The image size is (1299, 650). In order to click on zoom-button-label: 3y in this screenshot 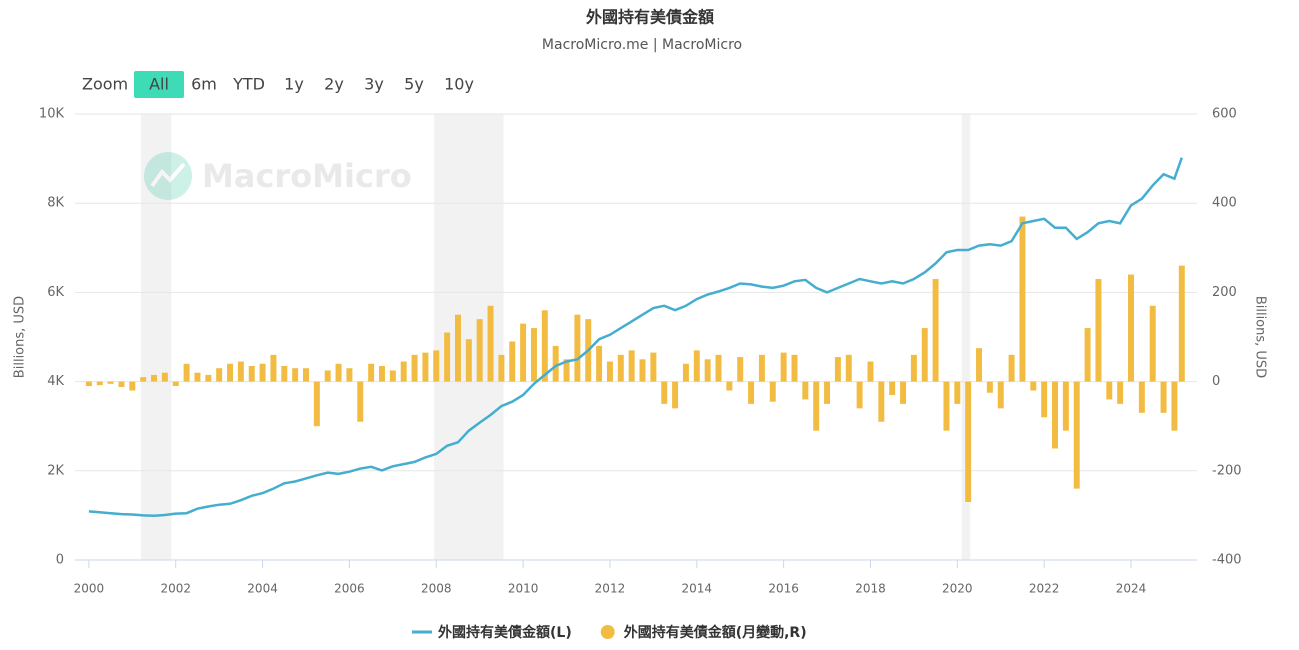, I will do `click(374, 84)`.